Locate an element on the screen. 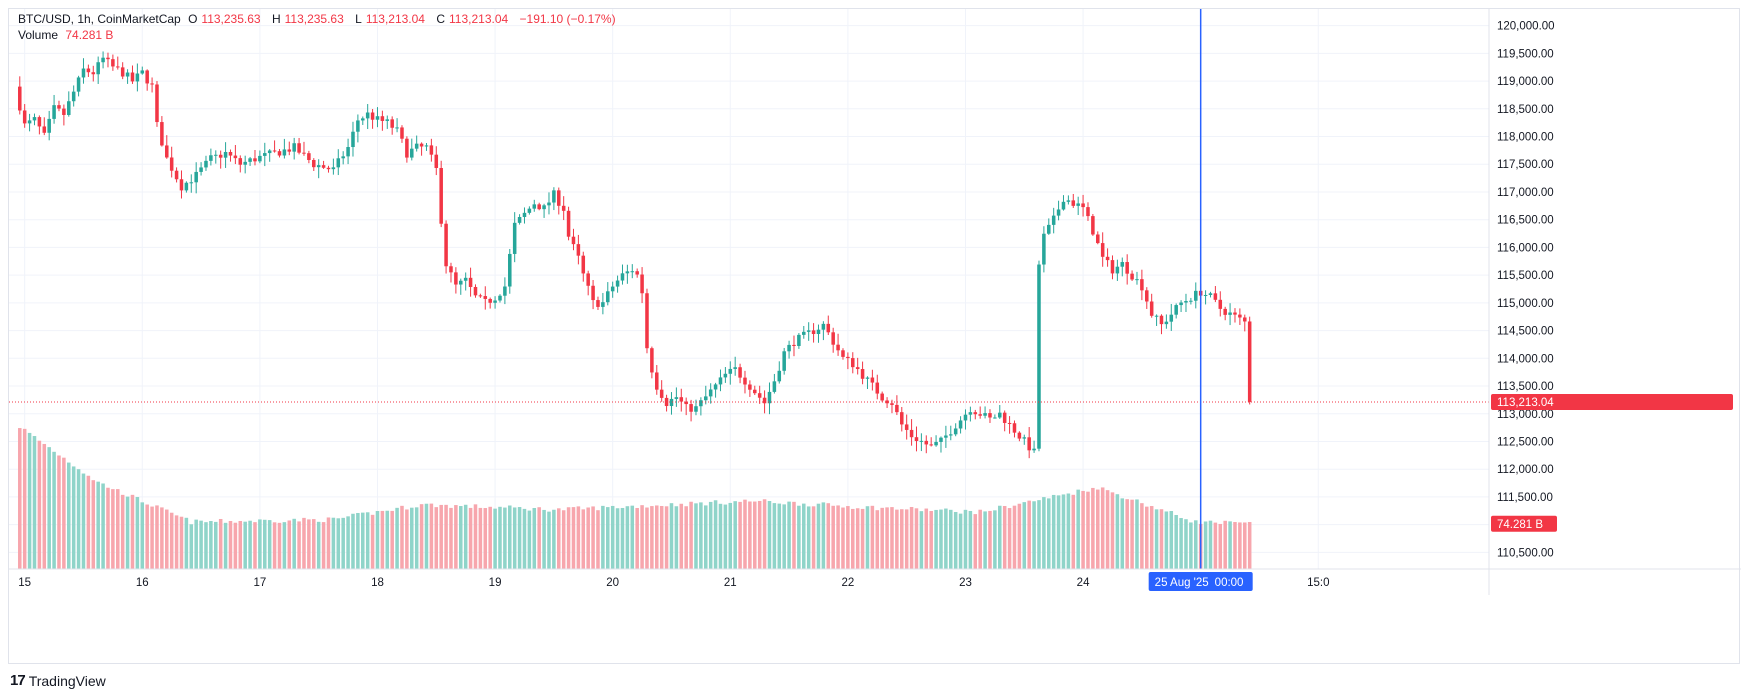 Image resolution: width=1756 pixels, height=700 pixels. price-axis-label: 113,500.00 is located at coordinates (1525, 387).